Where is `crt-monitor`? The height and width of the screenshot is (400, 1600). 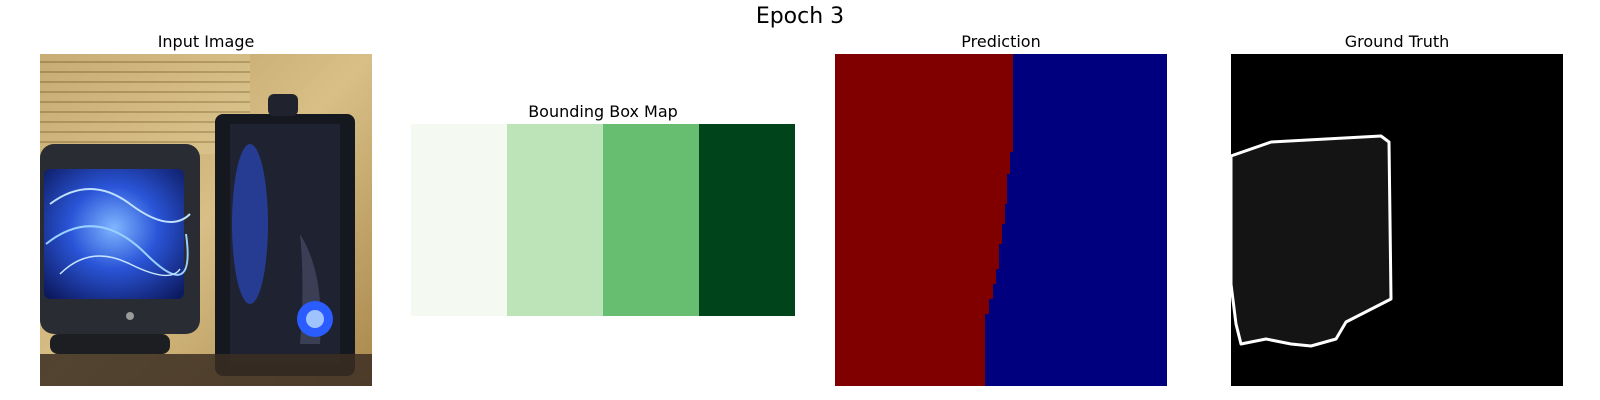
crt-monitor is located at coordinates (120, 249).